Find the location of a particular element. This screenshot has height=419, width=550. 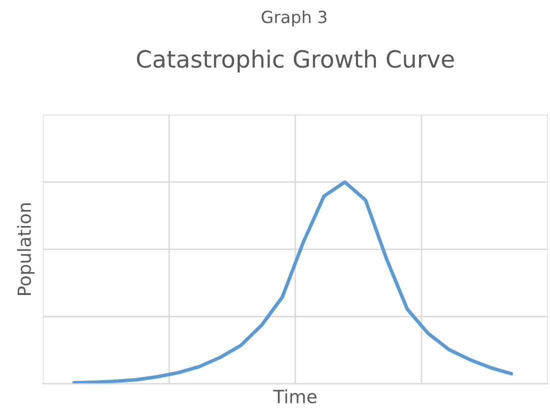

y-axis-title: Population is located at coordinates (26, 249).